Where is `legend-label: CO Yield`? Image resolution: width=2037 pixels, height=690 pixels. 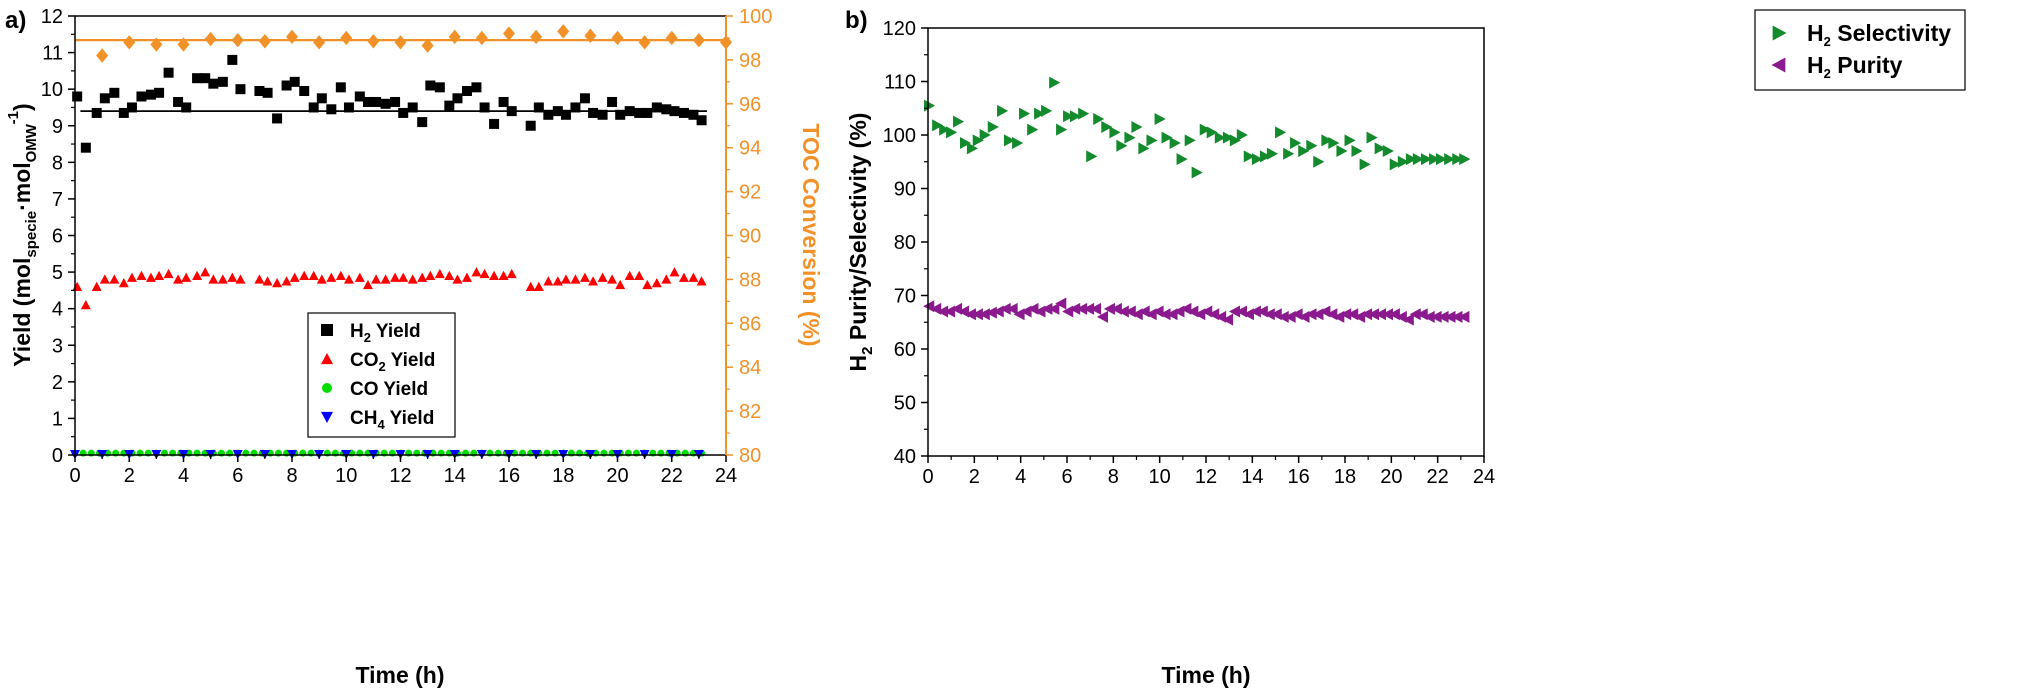
legend-label: CO Yield is located at coordinates (389, 389).